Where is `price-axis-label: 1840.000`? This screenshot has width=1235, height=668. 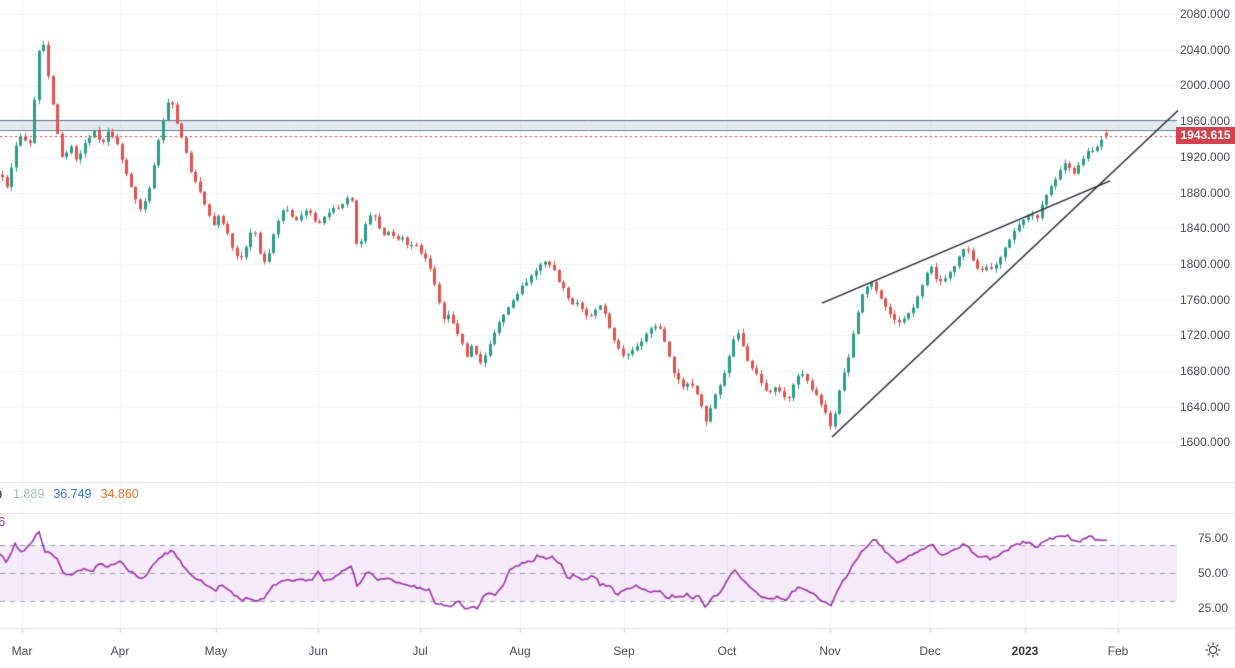
price-axis-label: 1840.000 is located at coordinates (1205, 228).